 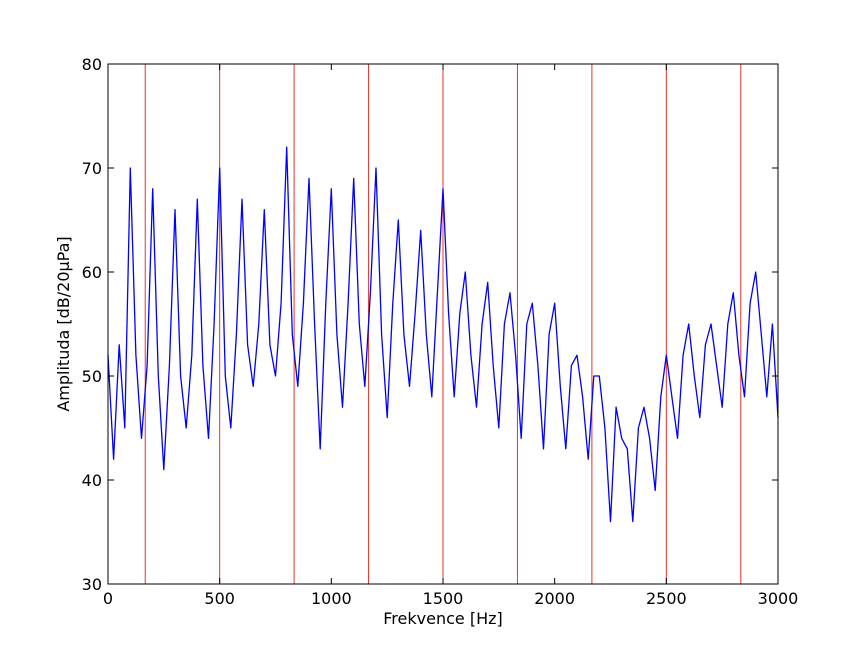 I want to click on y-tick-label-3: 60, so click(x=92, y=272).